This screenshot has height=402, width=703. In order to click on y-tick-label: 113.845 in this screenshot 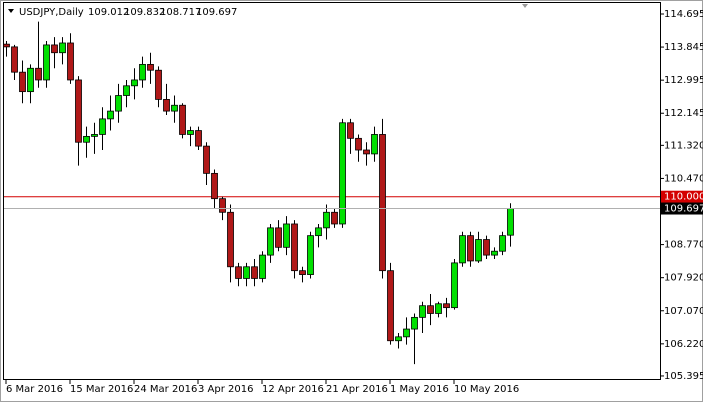, I will do `click(683, 47)`.